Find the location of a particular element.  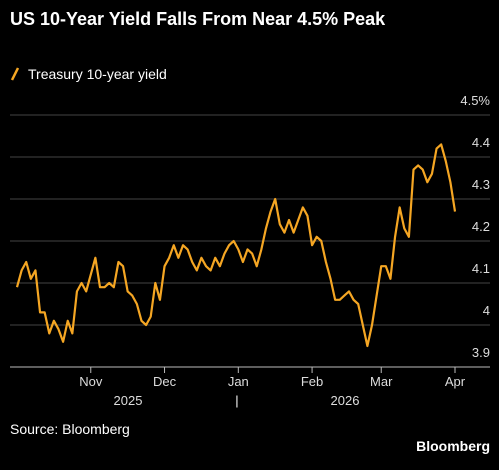

y-tick-label: 4.5% is located at coordinates (475, 100).